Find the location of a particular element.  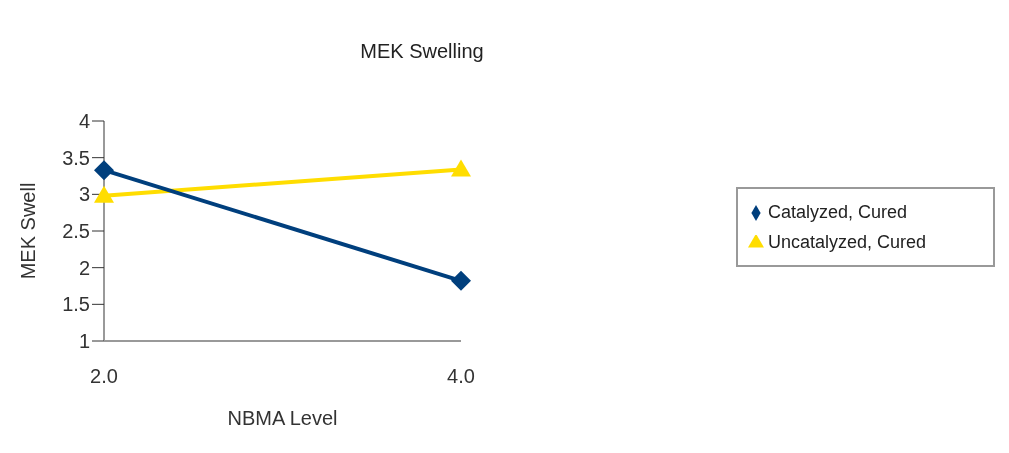

y-tick-label: 2.5 is located at coordinates (76, 231).